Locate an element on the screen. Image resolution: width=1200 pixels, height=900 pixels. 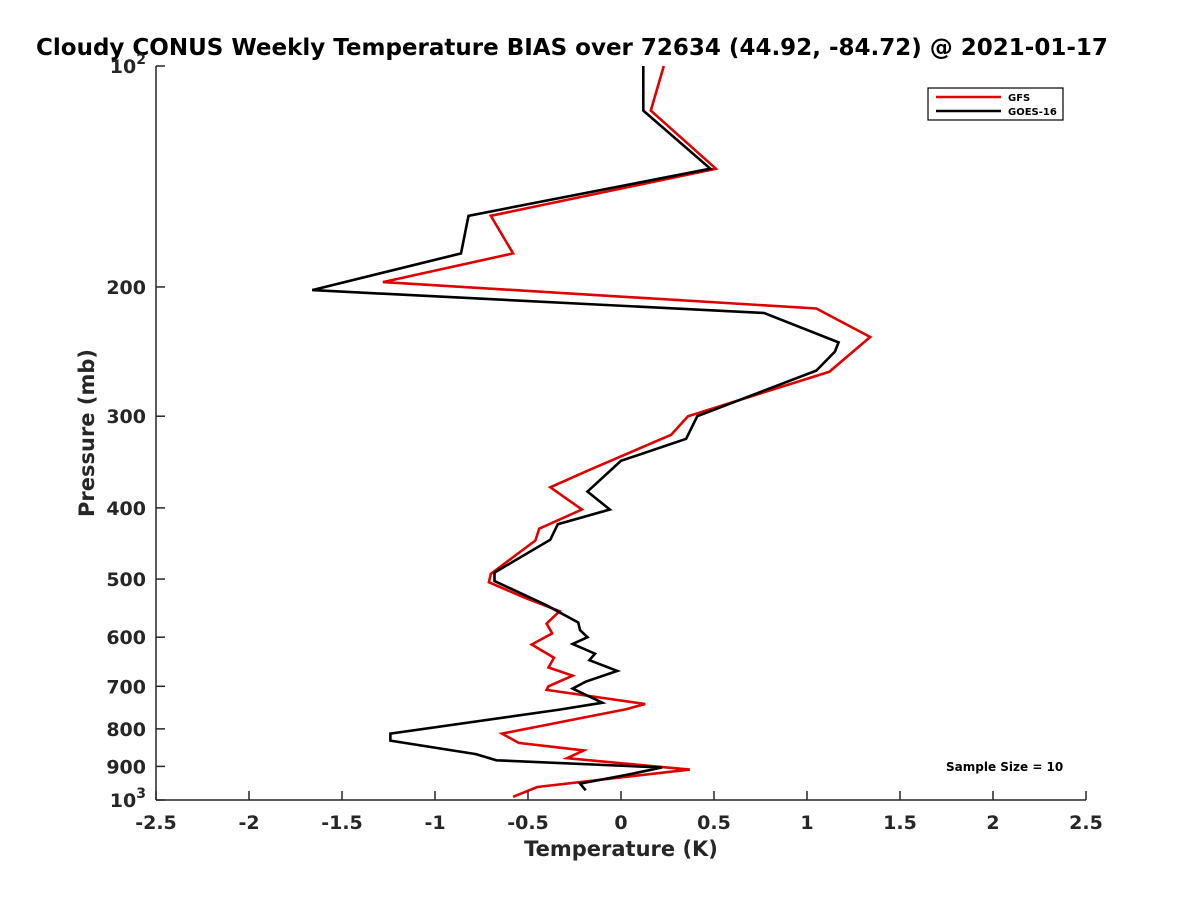
x-tick-label: 2.5 is located at coordinates (1086, 823).